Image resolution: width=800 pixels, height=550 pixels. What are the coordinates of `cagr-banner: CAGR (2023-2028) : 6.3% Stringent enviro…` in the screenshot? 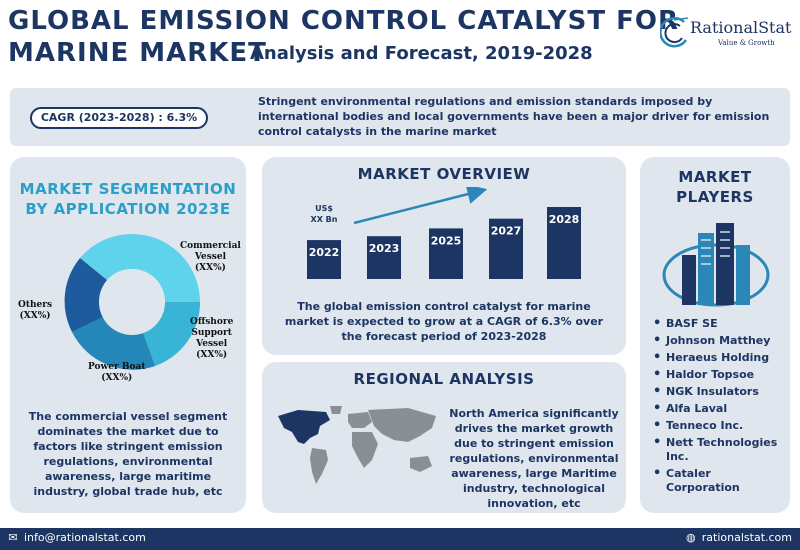 It's located at (400, 117).